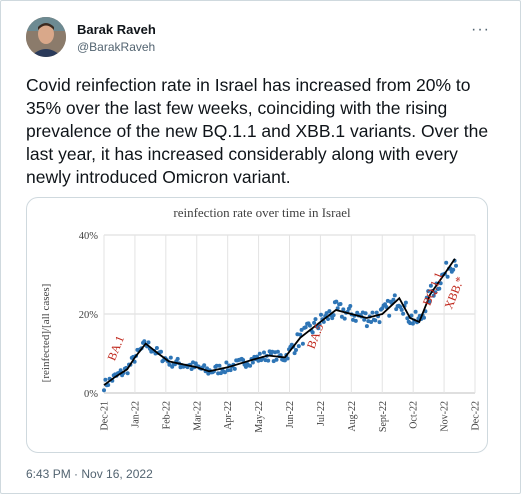 This screenshot has height=494, width=521. Describe the element at coordinates (116, 47) in the screenshot. I see `author-handle: @BarakRaveh` at that location.